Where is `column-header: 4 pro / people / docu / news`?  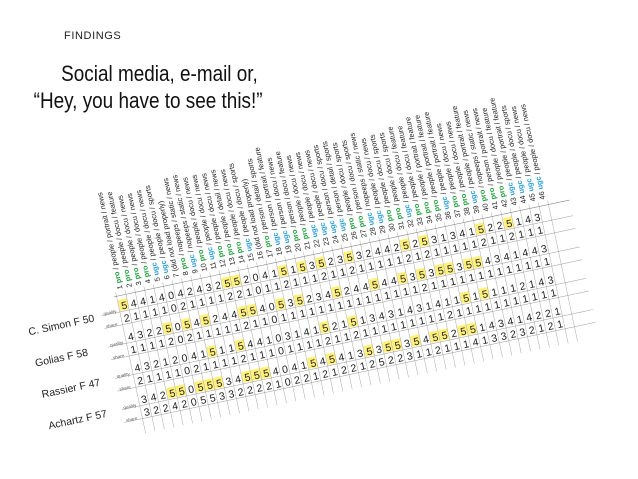
column-header: 4 pro / people / docu / news is located at coordinates (139, 238).